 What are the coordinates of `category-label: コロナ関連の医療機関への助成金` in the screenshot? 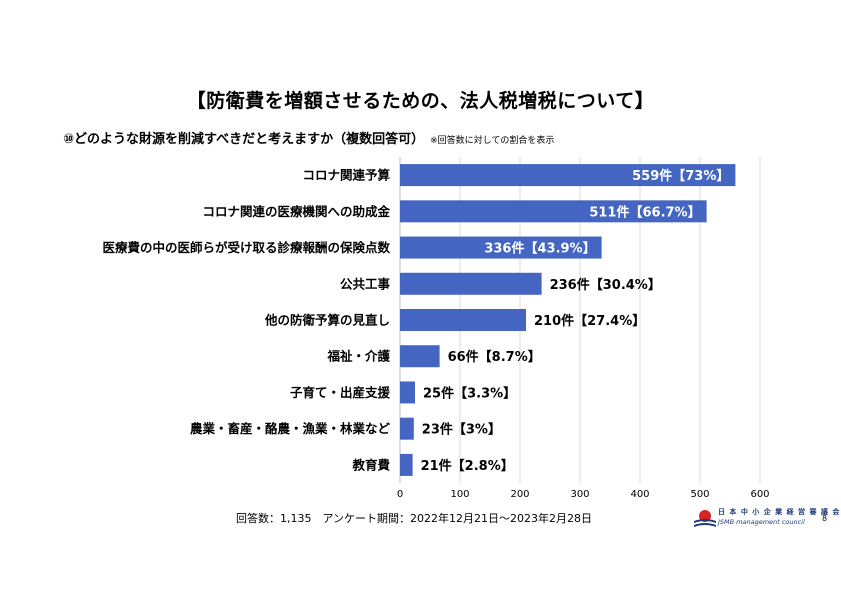 It's located at (296, 211).